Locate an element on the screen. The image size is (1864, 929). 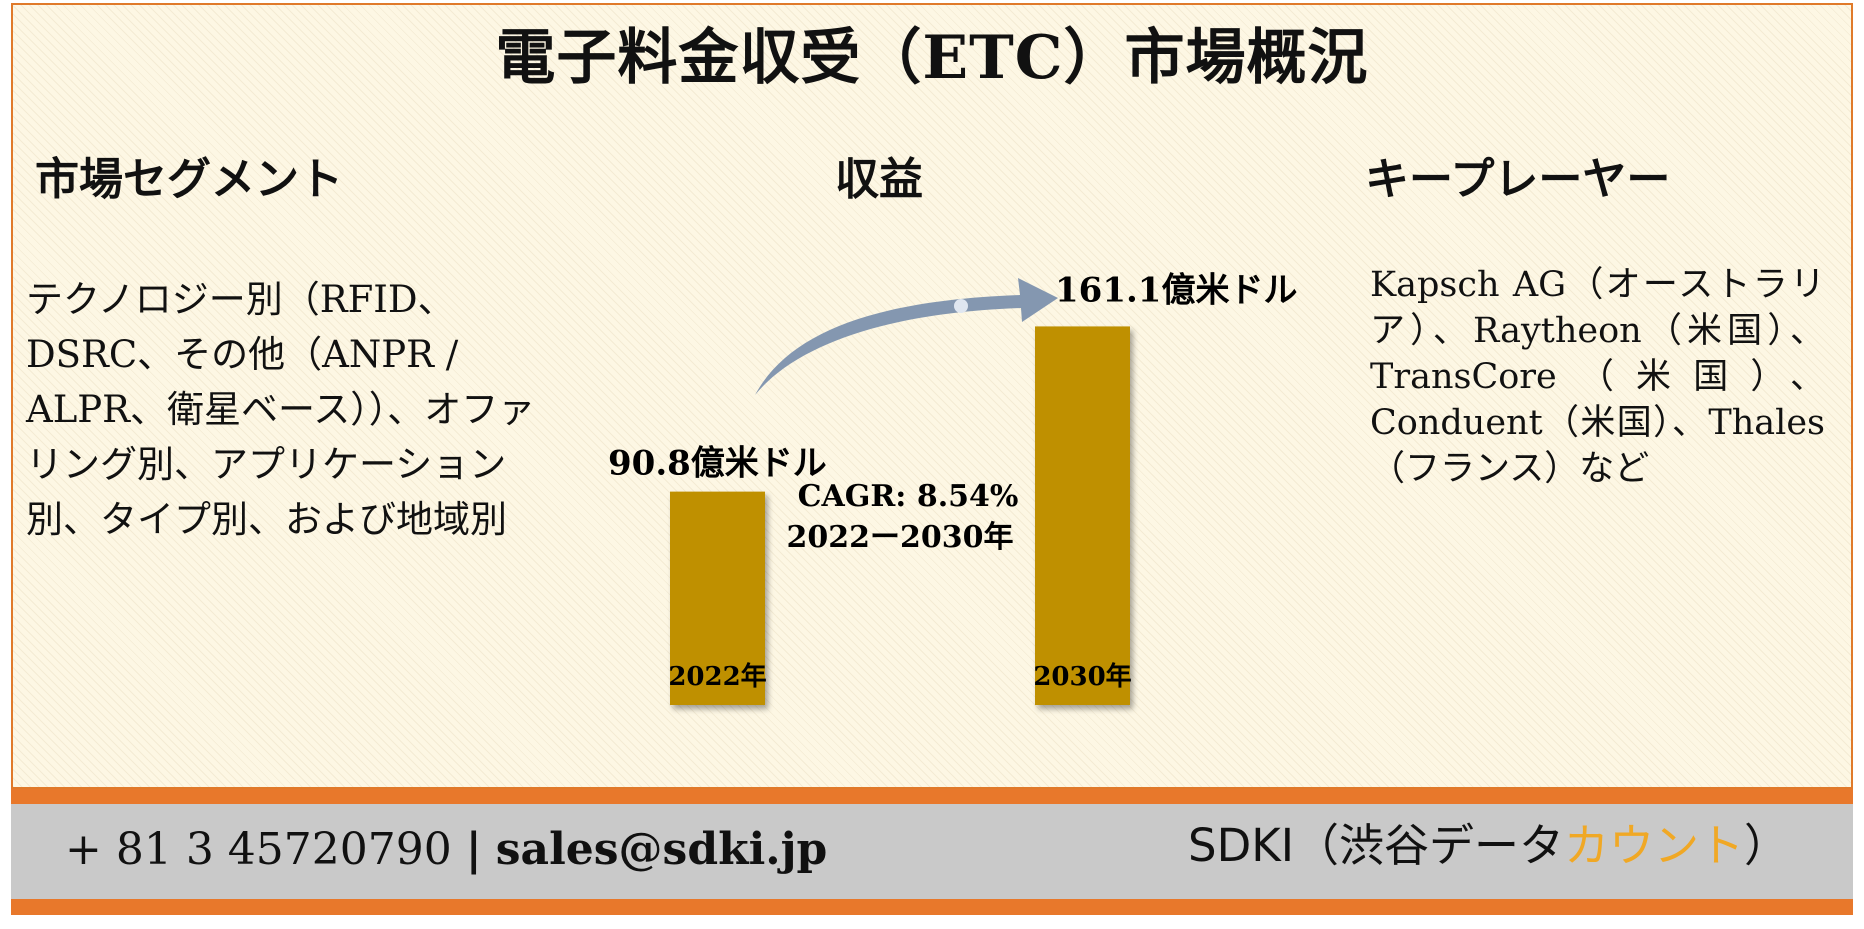
segments-heading: 市場セグメント is located at coordinates (189, 179).